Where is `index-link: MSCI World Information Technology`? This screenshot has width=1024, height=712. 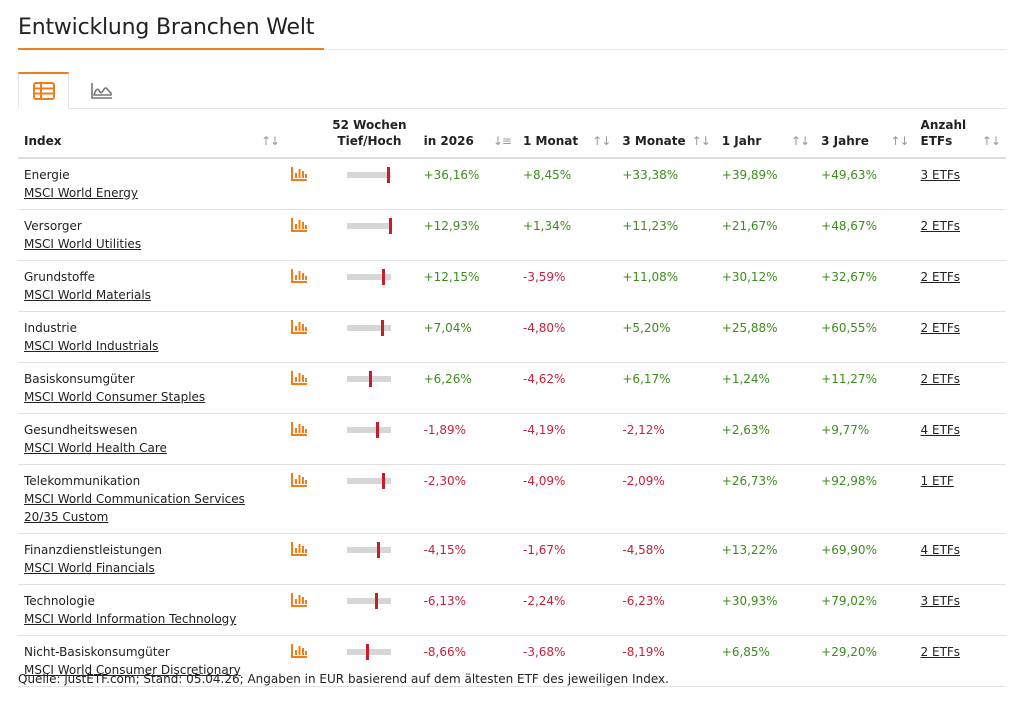
index-link: MSCI World Information Technology is located at coordinates (130, 619).